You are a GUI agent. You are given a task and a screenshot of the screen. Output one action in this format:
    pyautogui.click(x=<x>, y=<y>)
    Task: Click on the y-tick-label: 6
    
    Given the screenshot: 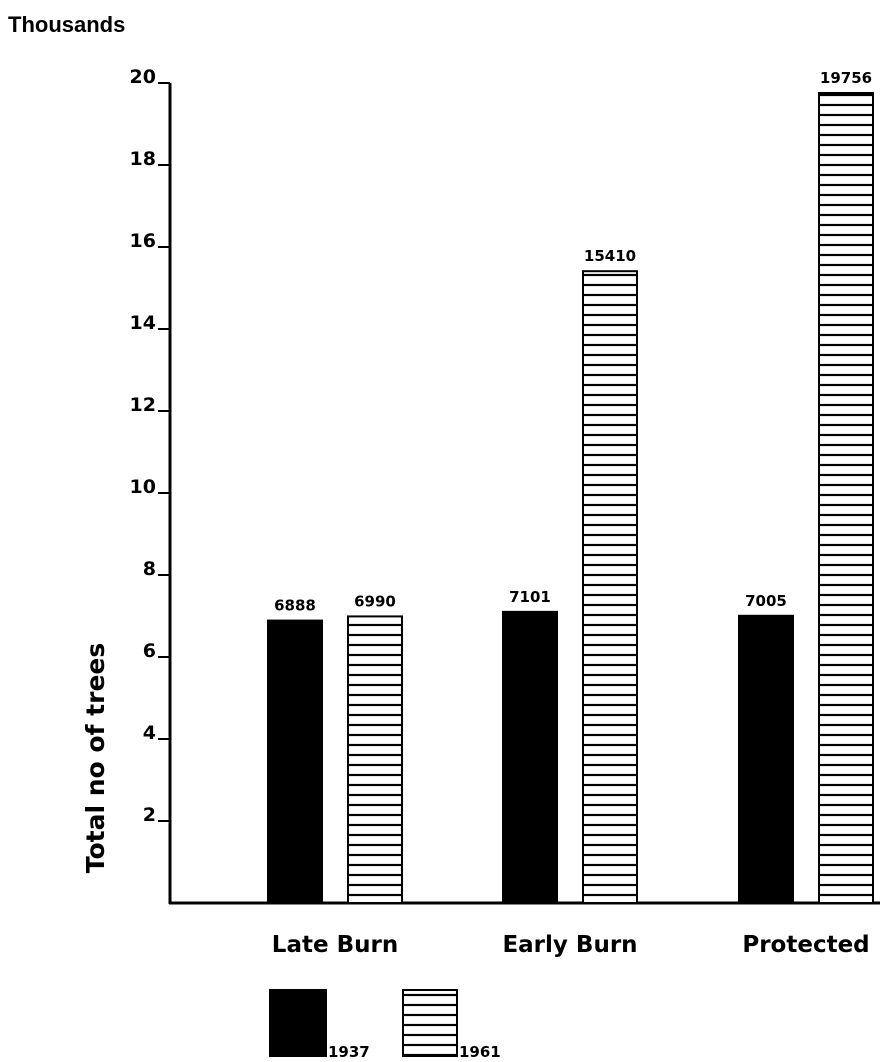 What is the action you would take?
    pyautogui.click(x=149, y=651)
    